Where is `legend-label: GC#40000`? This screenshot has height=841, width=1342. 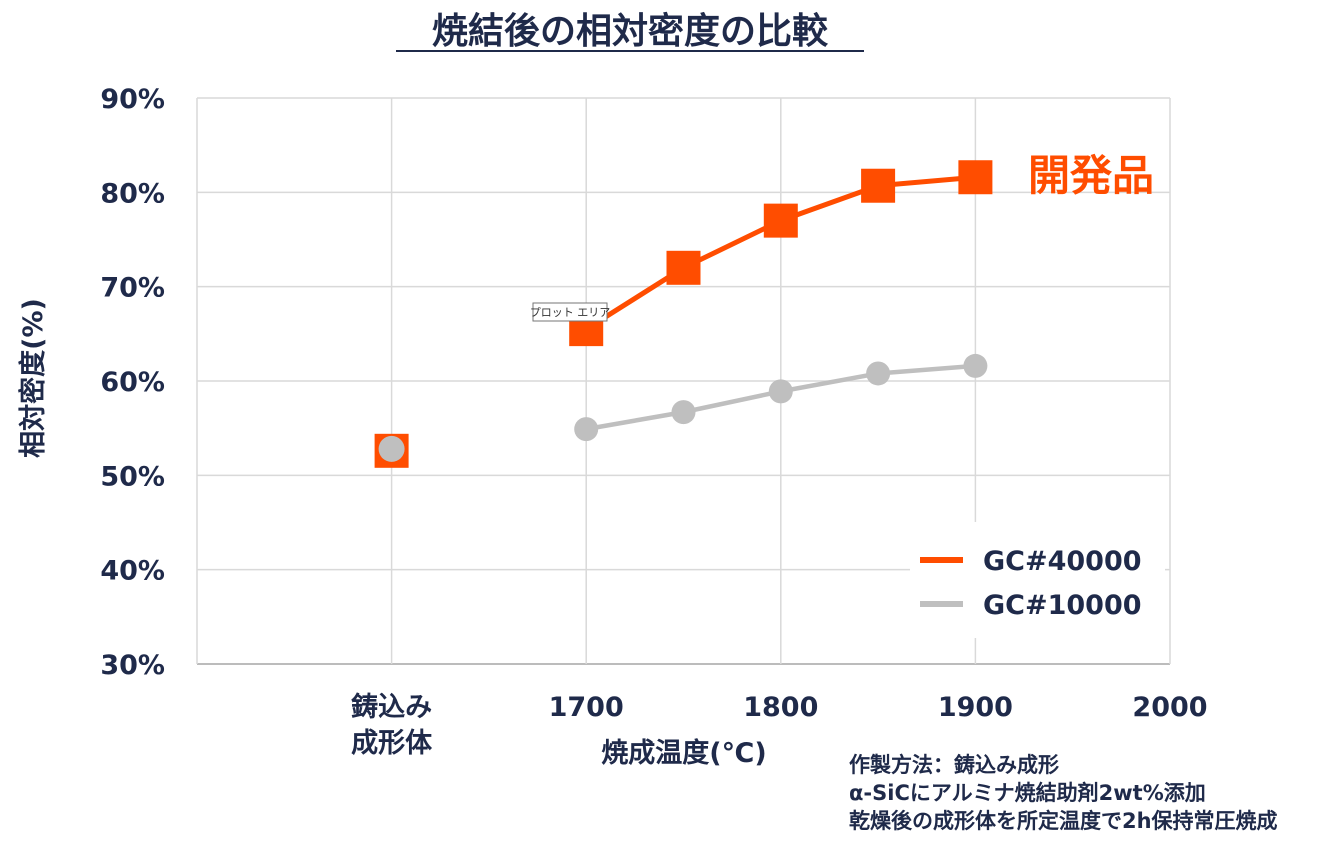
legend-label: GC#40000 is located at coordinates (1062, 561).